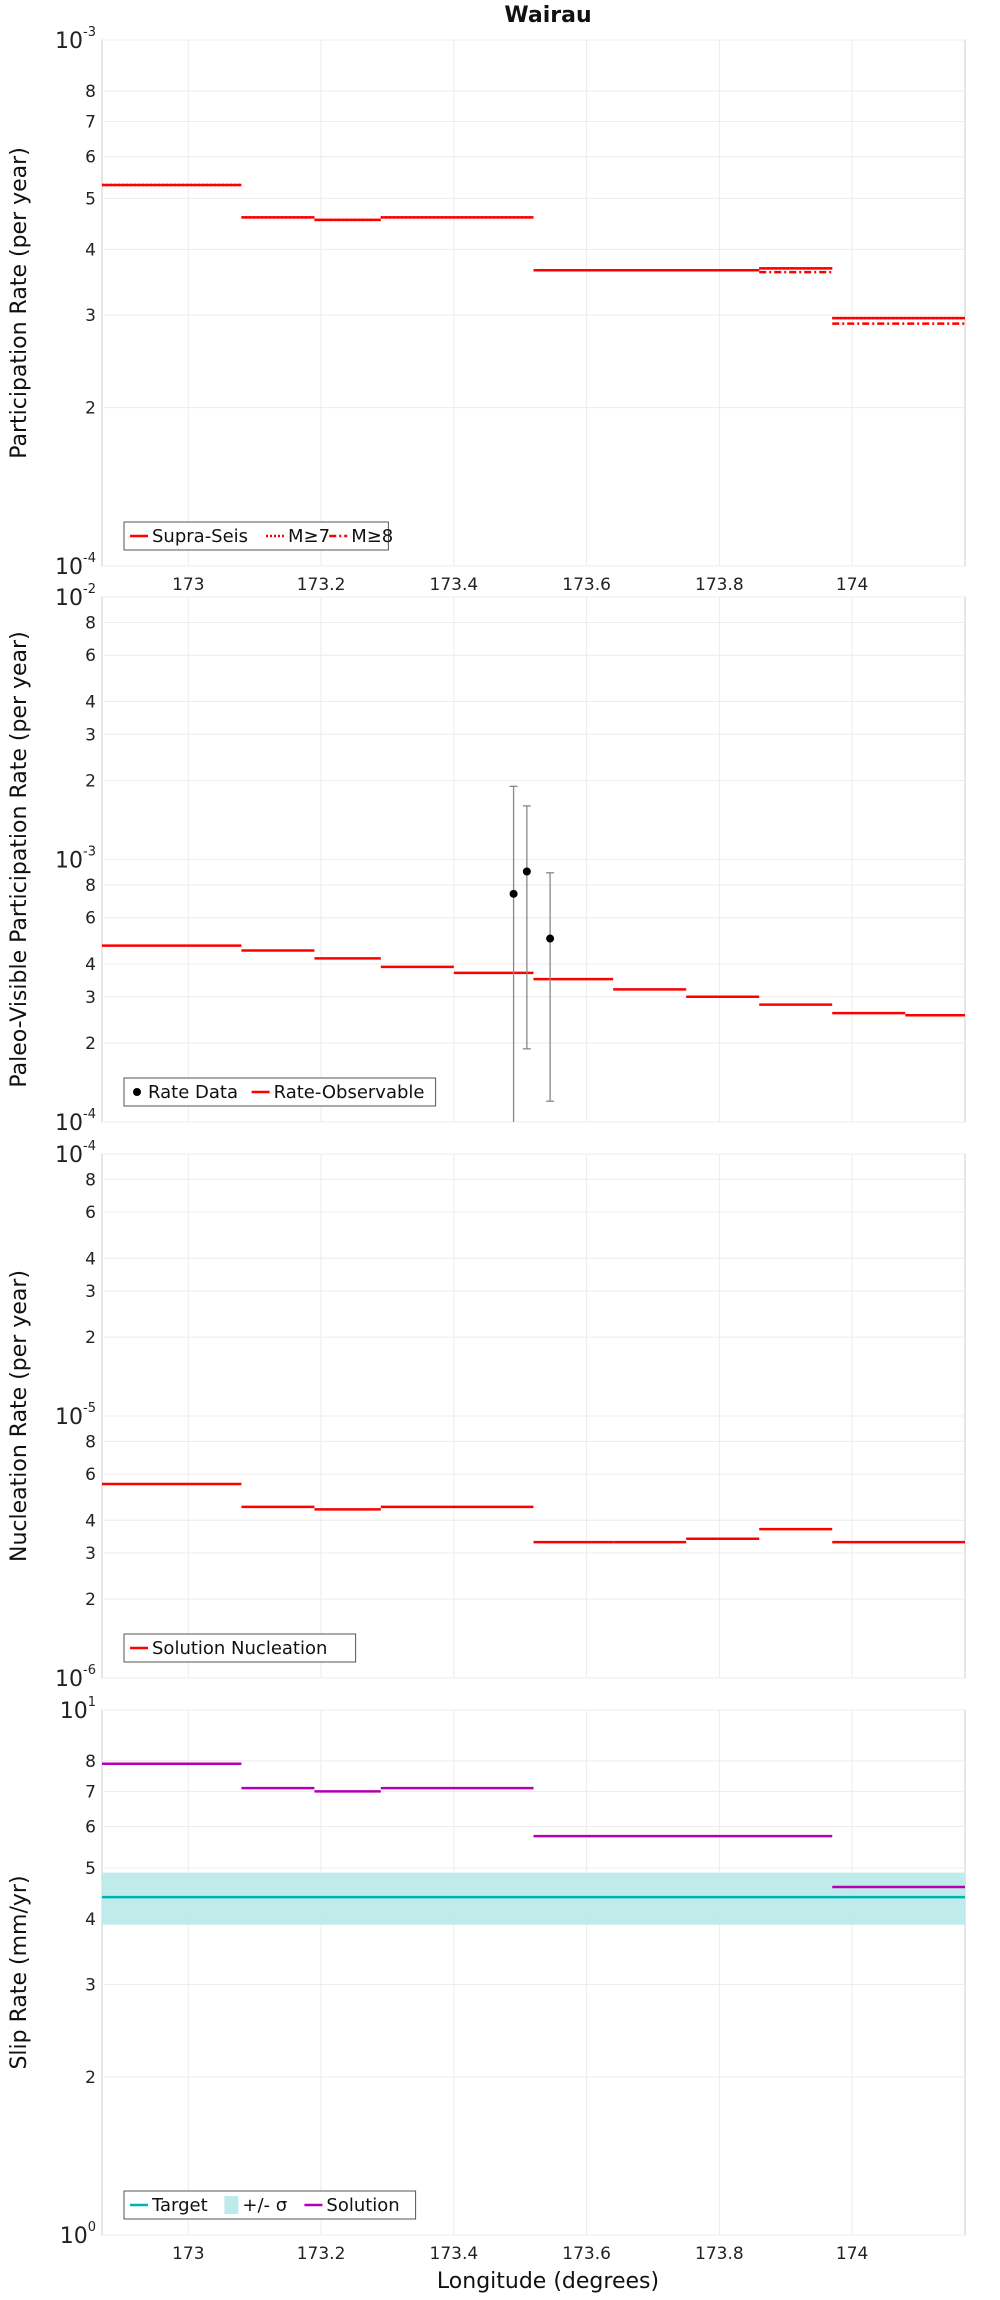 This screenshot has width=1000, height=2300. I want to click on legend: Rate Data Rate-Observable, so click(280, 1092).